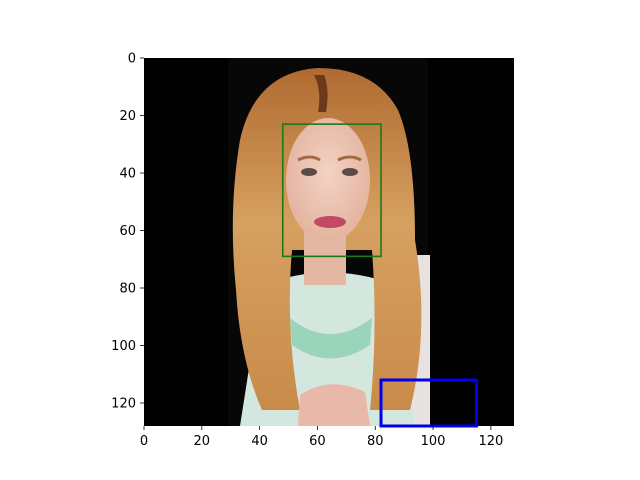 The image size is (640, 480). What do you see at coordinates (334, 405) in the screenshot?
I see `hands` at bounding box center [334, 405].